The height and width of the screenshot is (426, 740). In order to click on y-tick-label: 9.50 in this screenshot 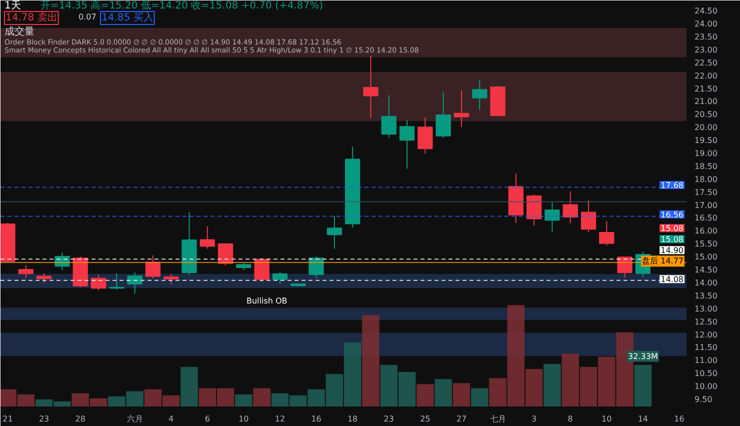, I will do `click(703, 399)`.